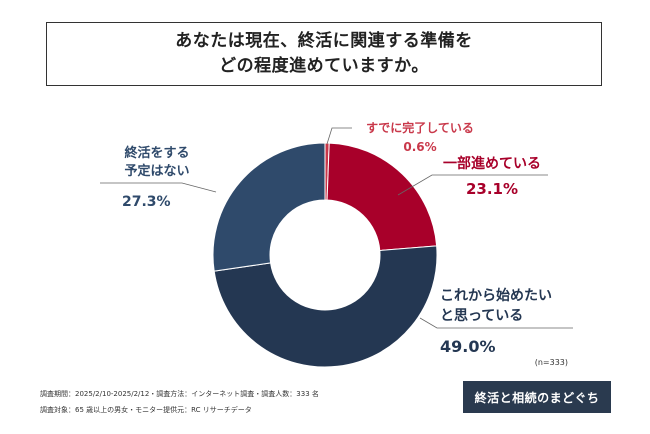 The image size is (650, 434). What do you see at coordinates (420, 127) in the screenshot?
I see `slice-label-1-line-1: すでに完了している` at bounding box center [420, 127].